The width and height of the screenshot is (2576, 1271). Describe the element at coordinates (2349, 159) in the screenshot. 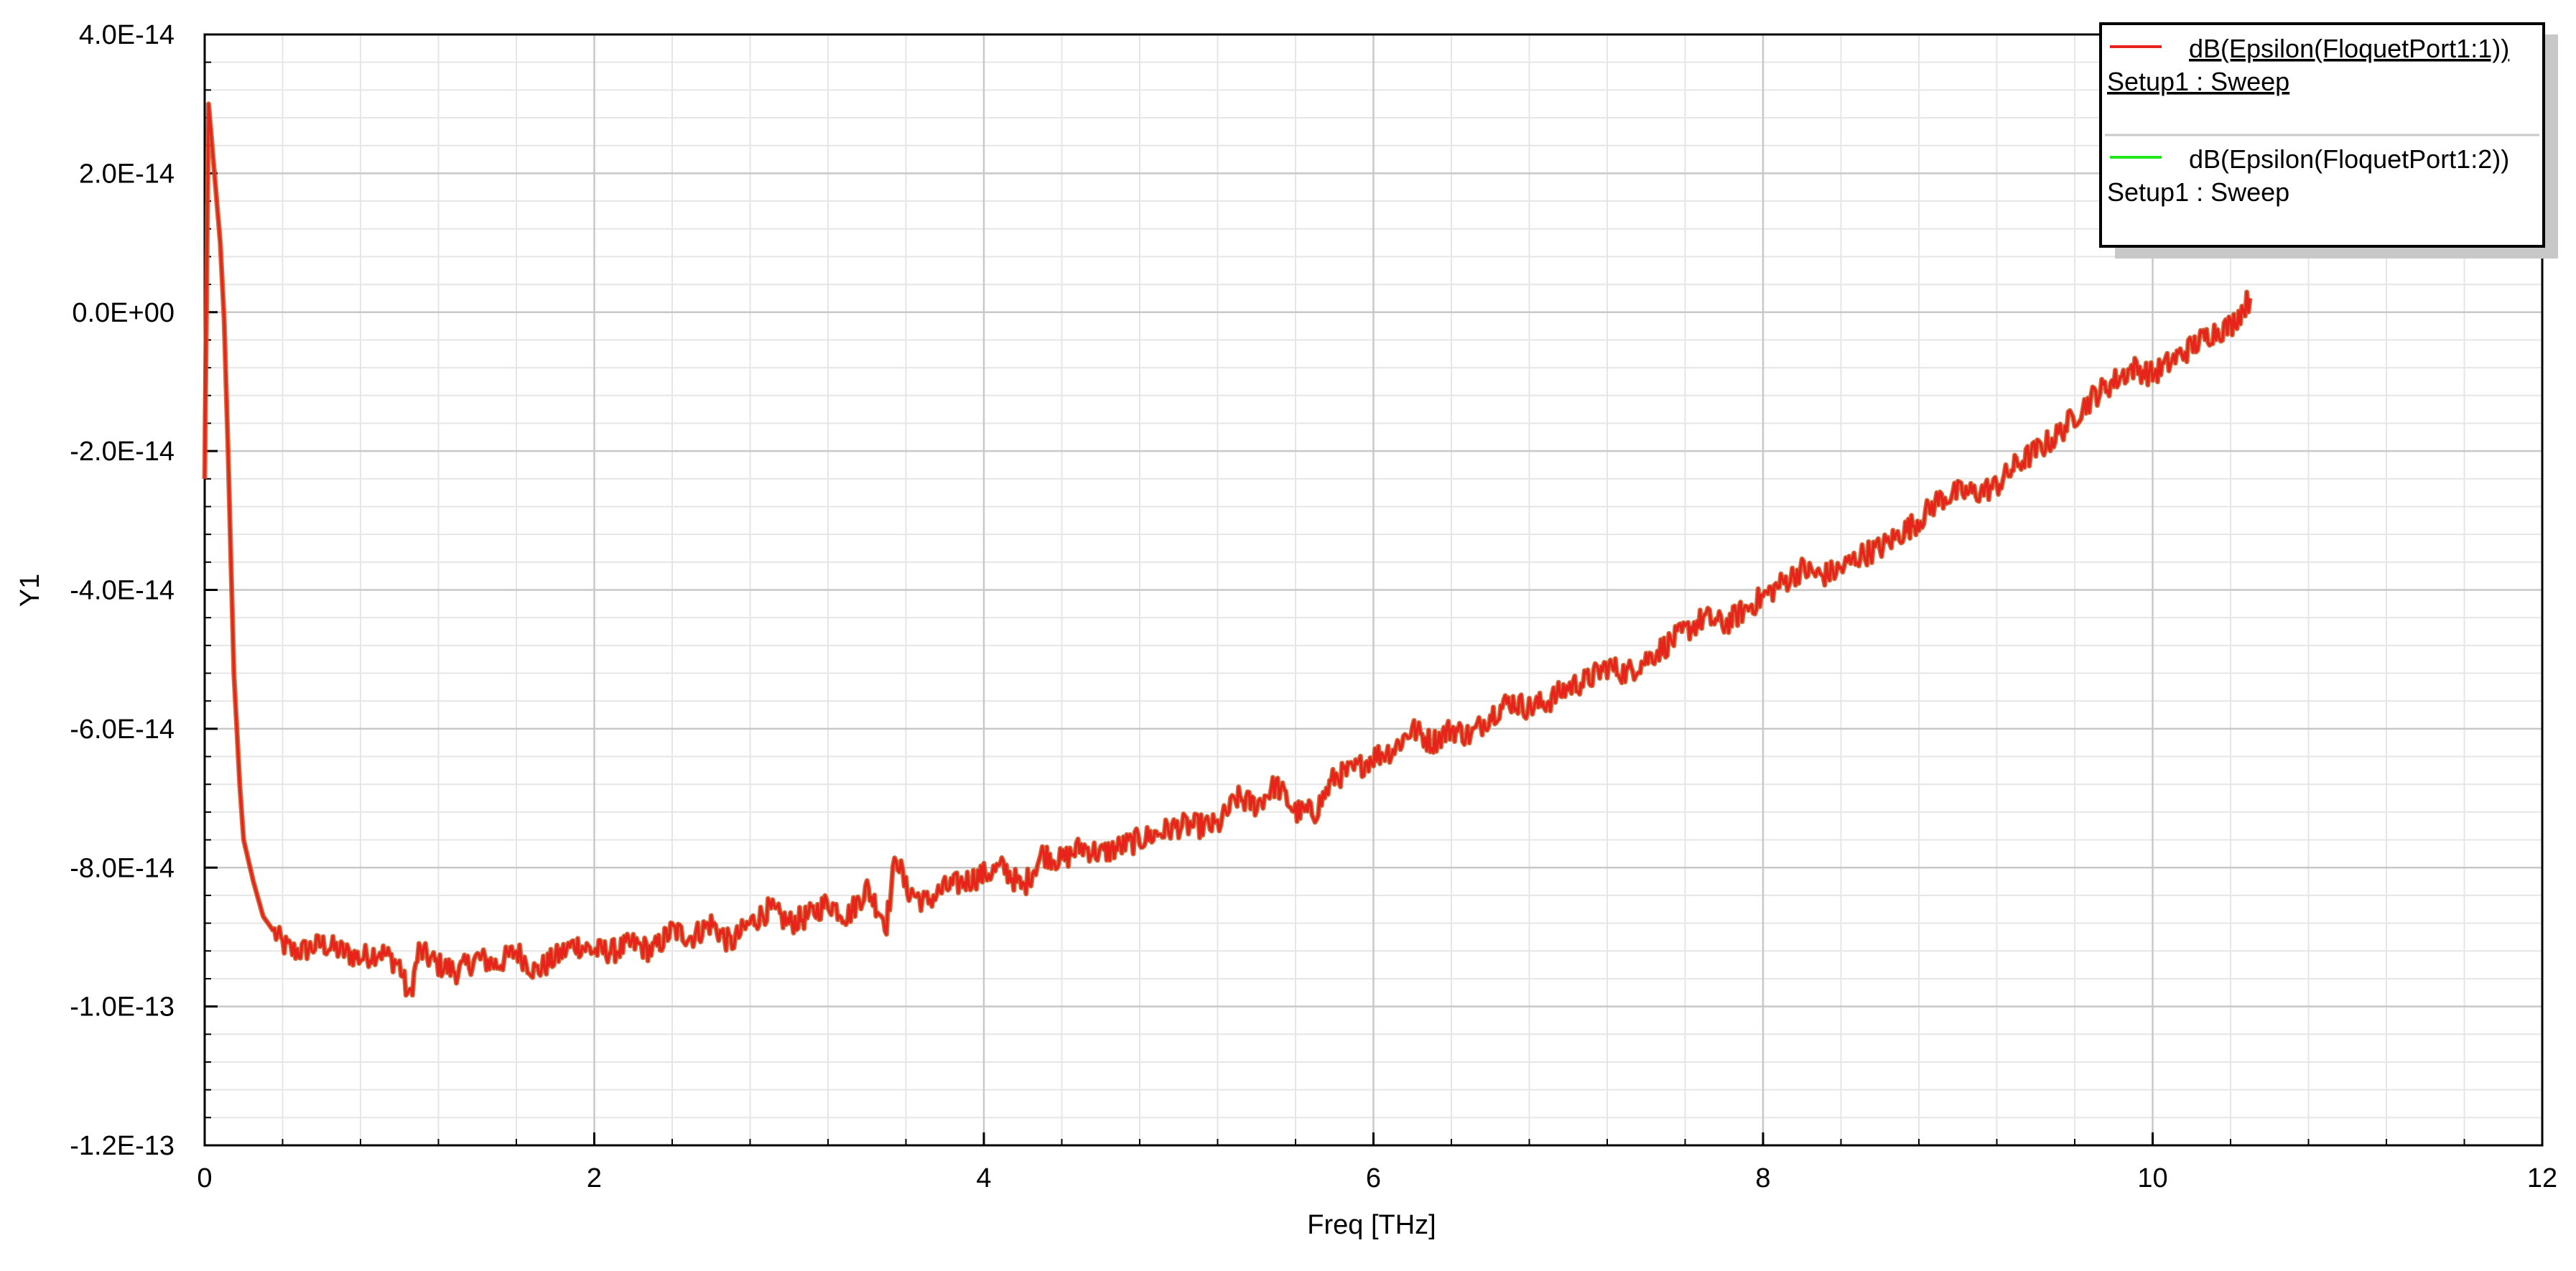

I see `legend-label-series2: dB(Epsilon(FloquetPort1:2))` at that location.